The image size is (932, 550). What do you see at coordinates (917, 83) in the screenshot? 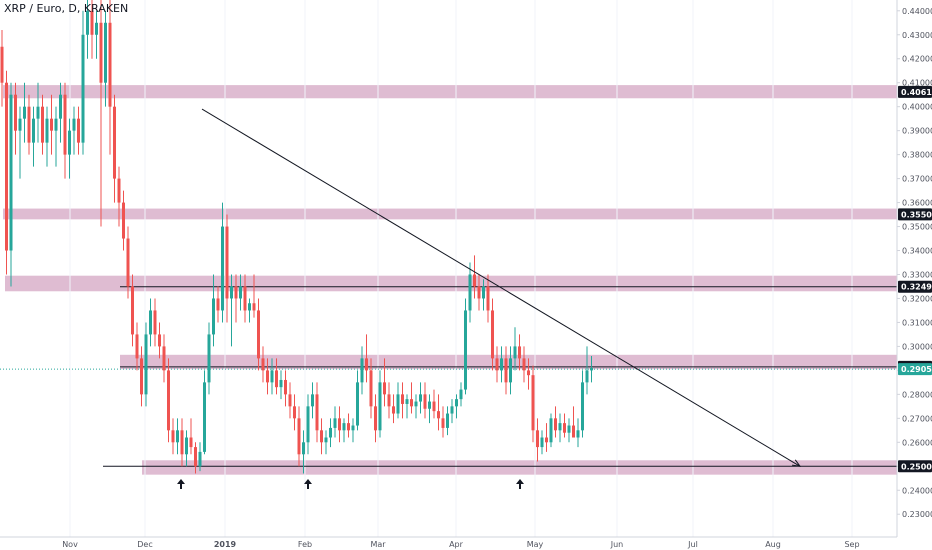
I see `y-tick-label: 0.41000` at bounding box center [917, 83].